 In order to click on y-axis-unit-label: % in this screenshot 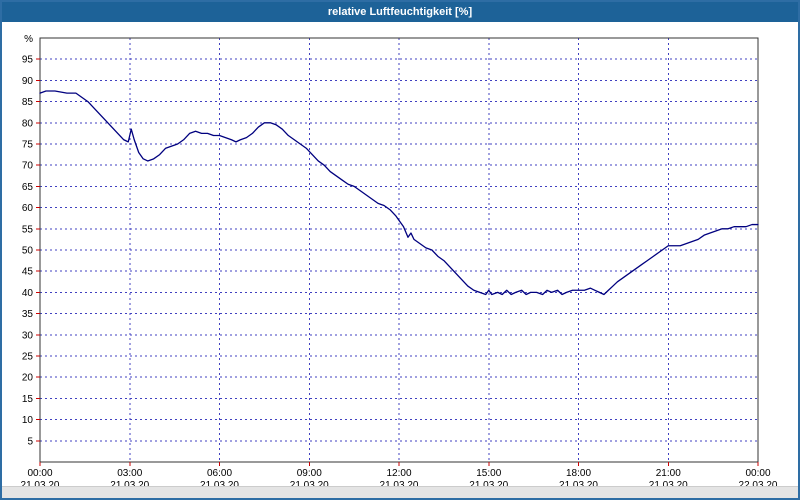, I will do `click(28, 39)`.